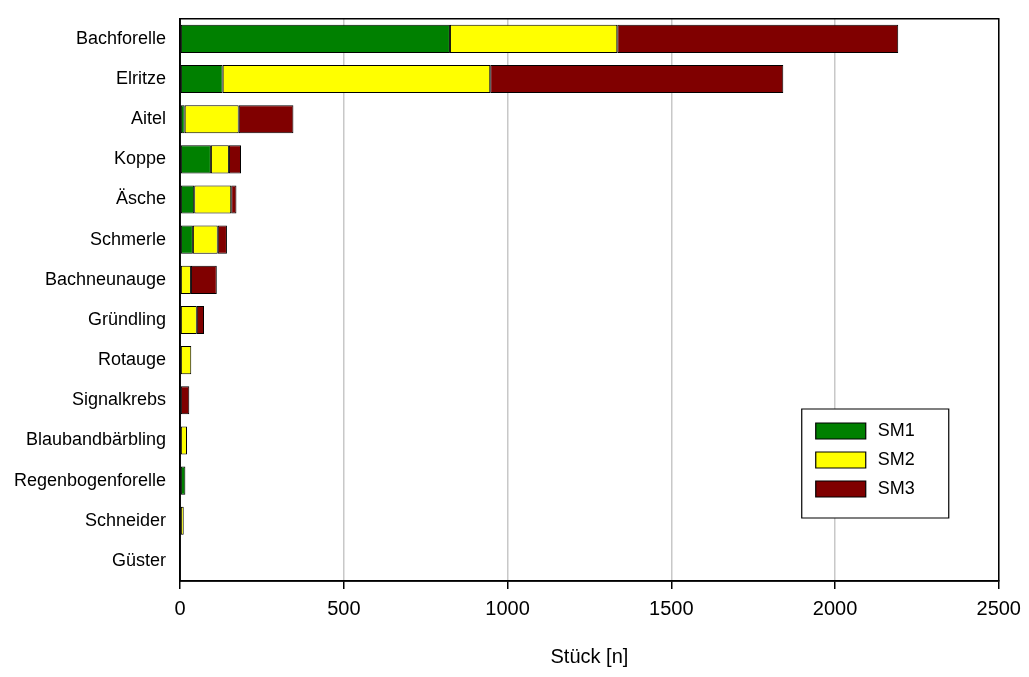 The width and height of the screenshot is (1029, 677). I want to click on y-tick-label: Aitel, so click(149, 118).